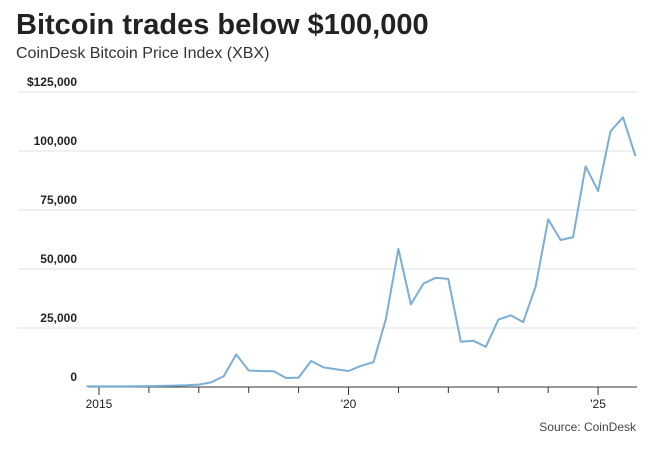  Describe the element at coordinates (58, 259) in the screenshot. I see `y-tick-label: 50,000` at that location.